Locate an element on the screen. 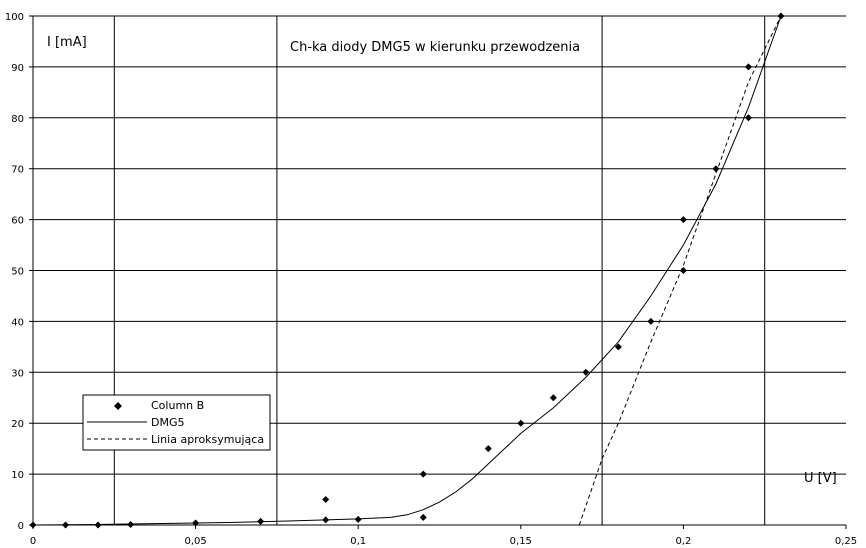 This screenshot has height=548, width=866. legend-label-approximation: Linia aproksymująca is located at coordinates (207, 439).